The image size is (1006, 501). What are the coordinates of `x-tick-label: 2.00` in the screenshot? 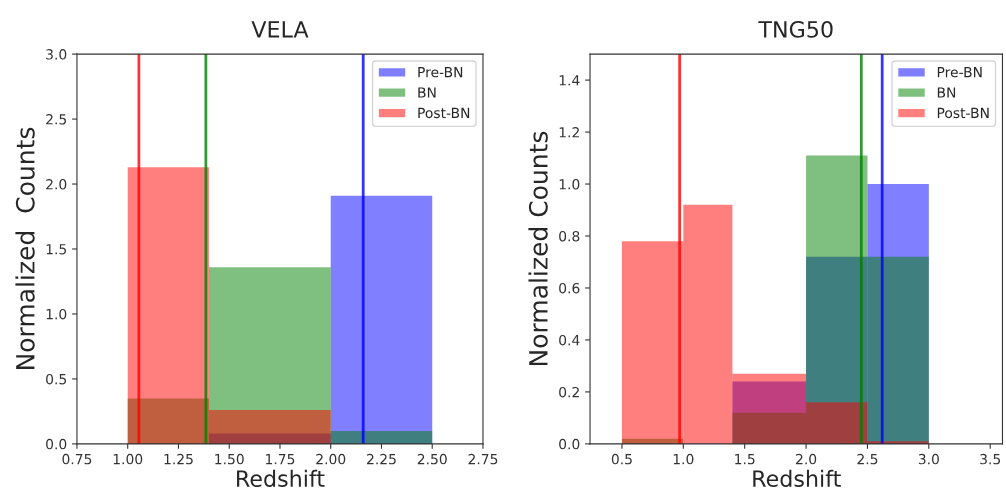 It's located at (331, 459).